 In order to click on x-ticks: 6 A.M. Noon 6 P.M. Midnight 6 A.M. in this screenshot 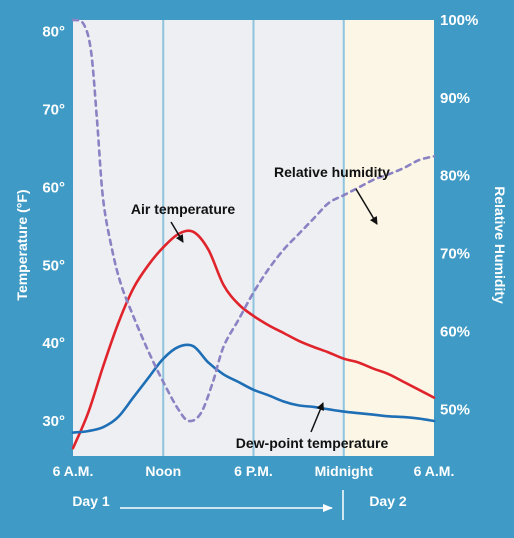, I will do `click(254, 471)`.